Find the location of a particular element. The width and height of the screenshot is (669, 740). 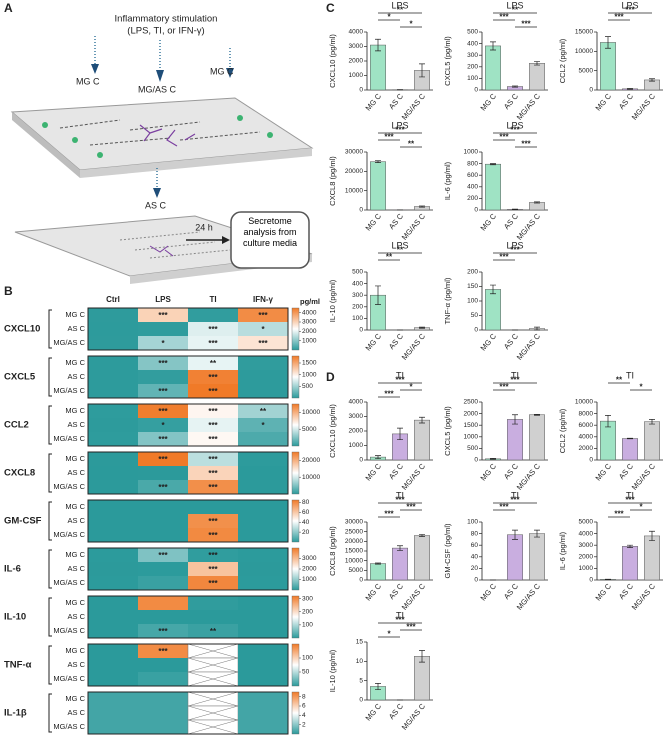

significance: * is located at coordinates (163, 425).